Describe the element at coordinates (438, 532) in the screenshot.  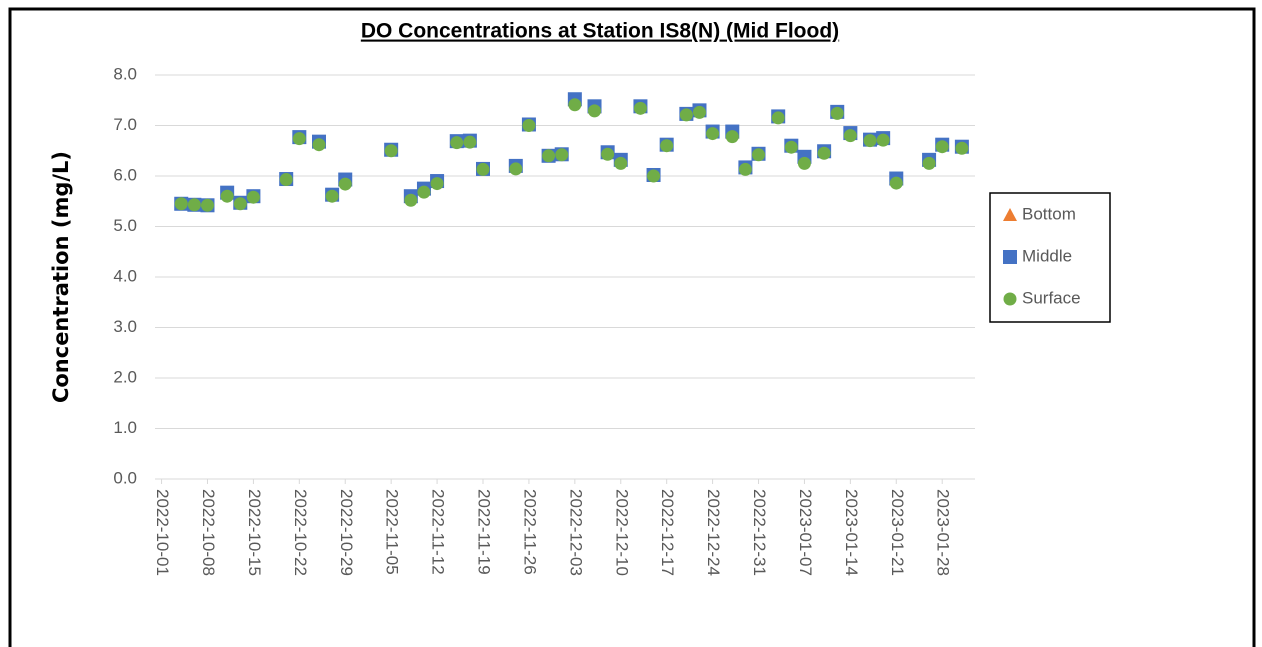
I see `x-tick-label: 2022-11-12` at that location.